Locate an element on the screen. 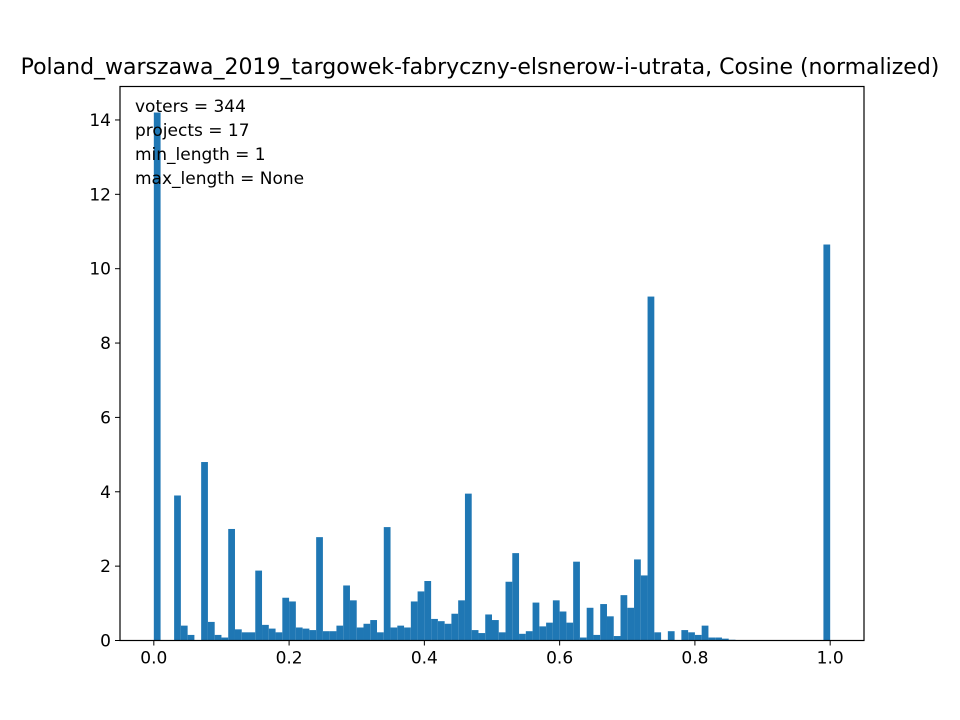  x-tick-label: 0.4 is located at coordinates (424, 659).